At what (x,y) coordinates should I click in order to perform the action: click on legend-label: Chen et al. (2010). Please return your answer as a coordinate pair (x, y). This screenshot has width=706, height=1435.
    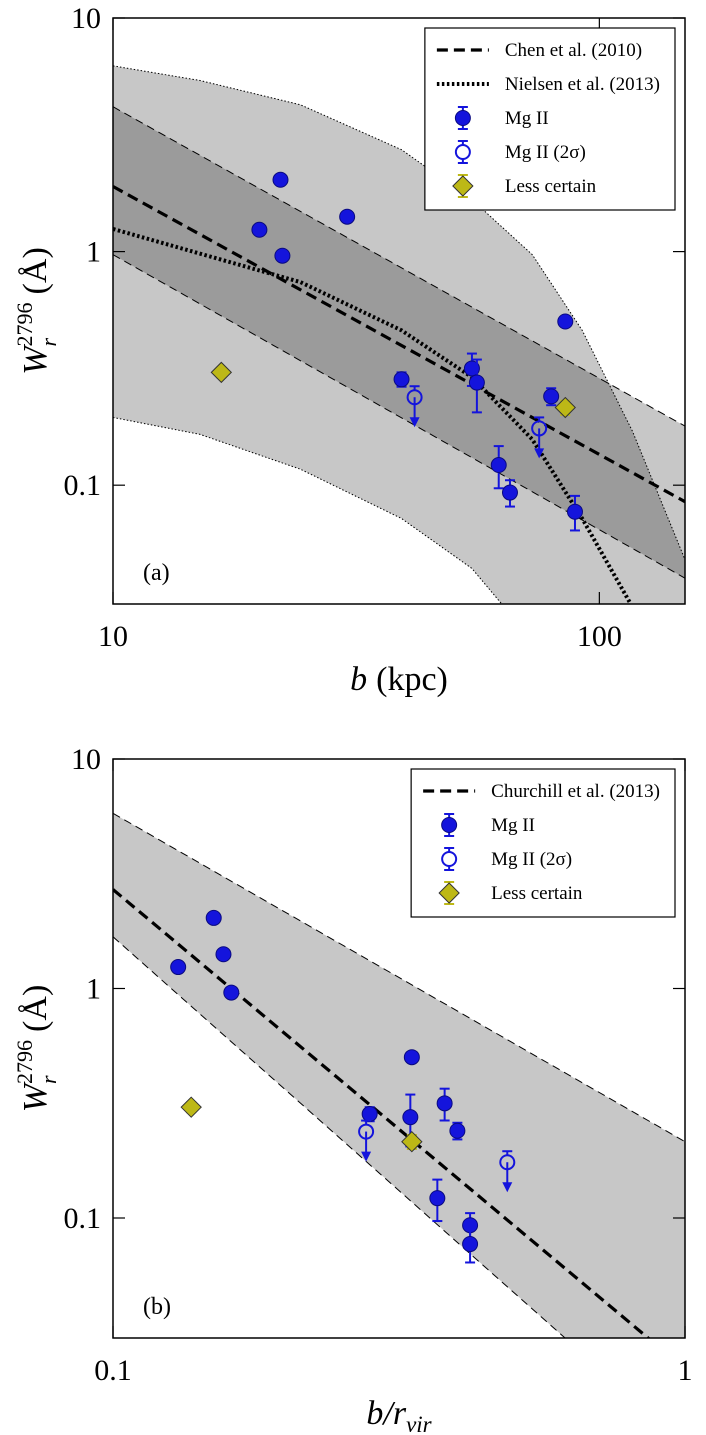
    Looking at the image, I should click on (573, 50).